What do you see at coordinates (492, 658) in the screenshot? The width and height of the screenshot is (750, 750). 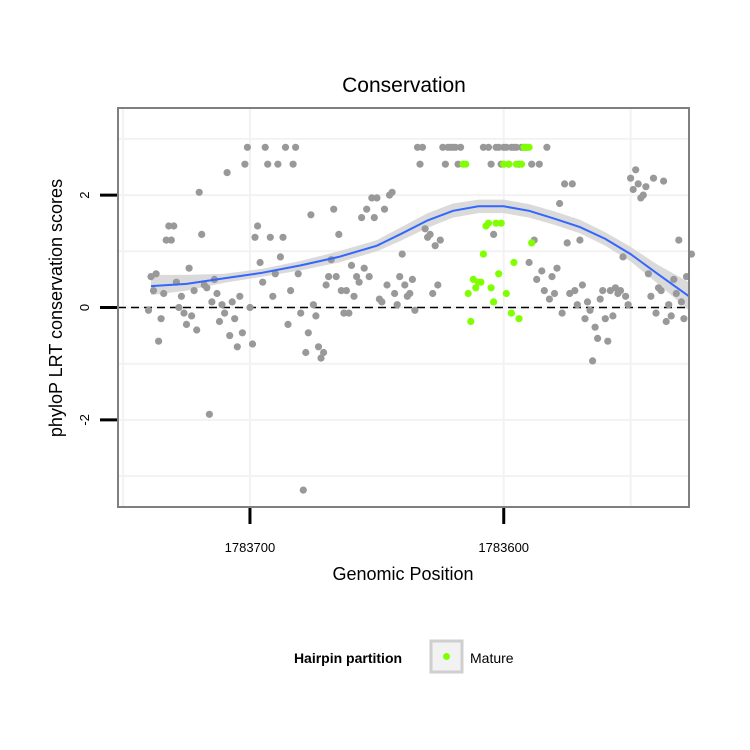 I see `legend-label-mature: Mature` at bounding box center [492, 658].